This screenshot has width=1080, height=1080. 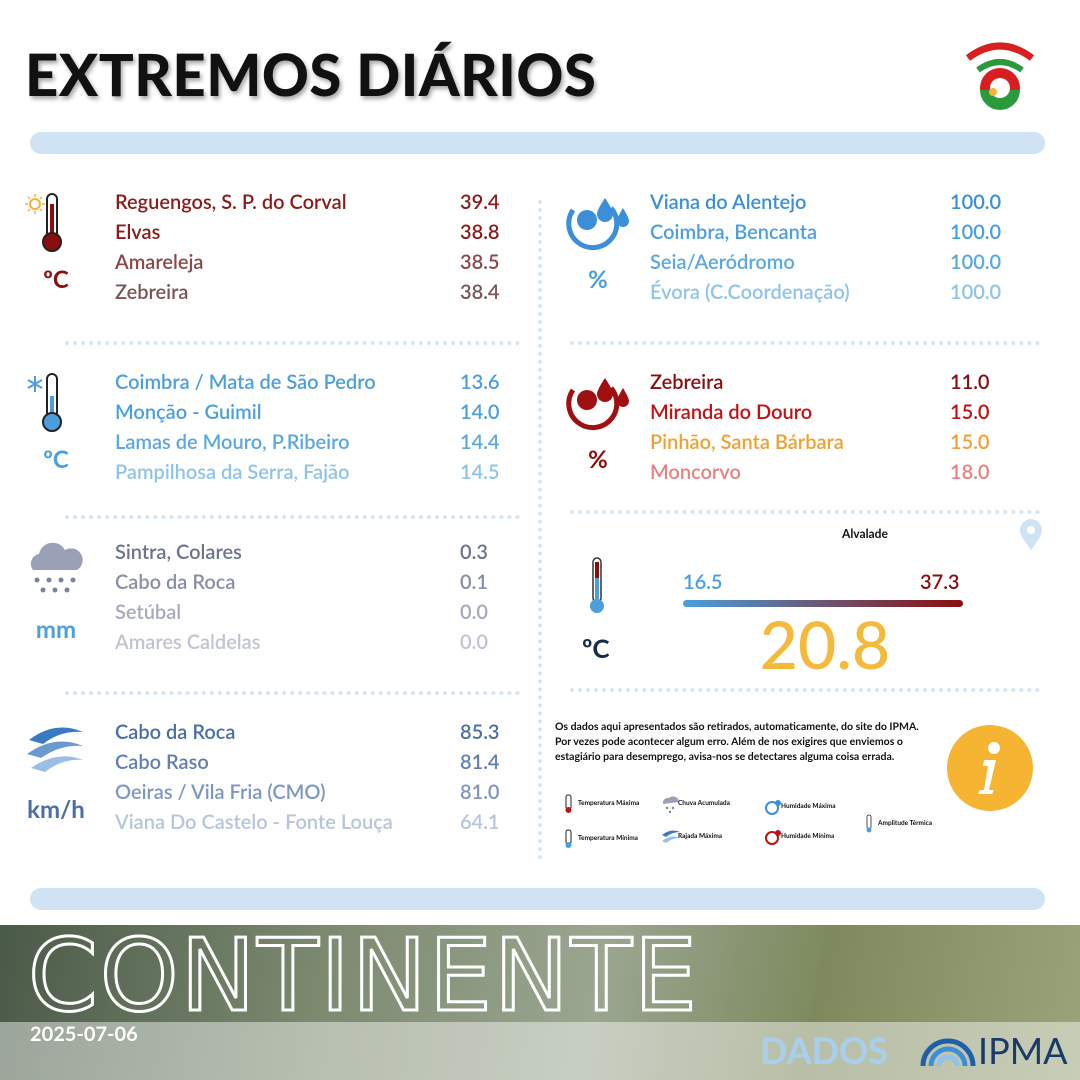 I want to click on place: Oeiras / Vila Fria (CMO), so click(x=220, y=792).